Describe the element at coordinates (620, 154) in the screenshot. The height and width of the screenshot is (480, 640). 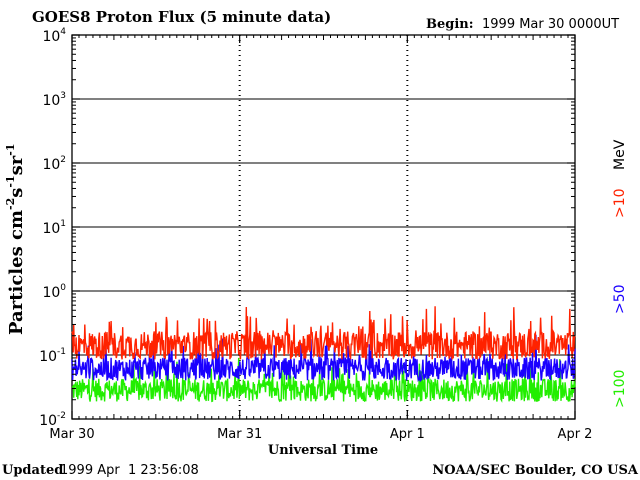
I see `legend-unit: MeV` at that location.